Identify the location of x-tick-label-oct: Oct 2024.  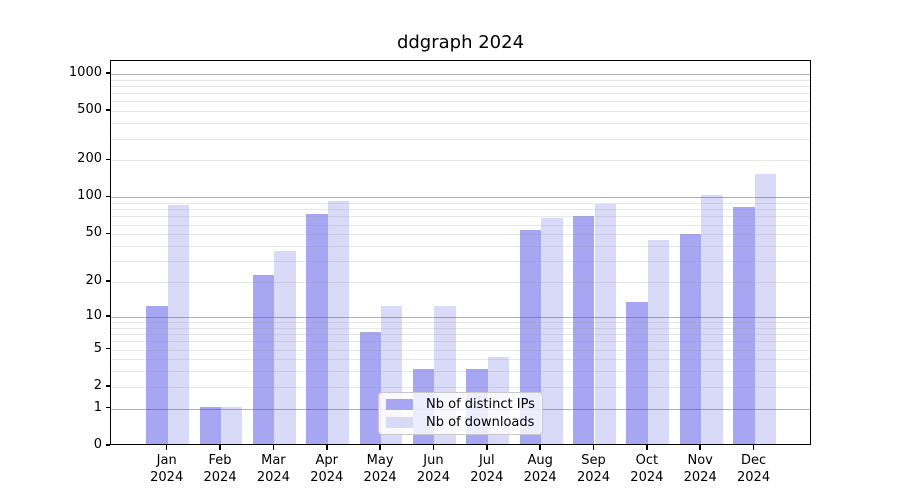
(647, 469).